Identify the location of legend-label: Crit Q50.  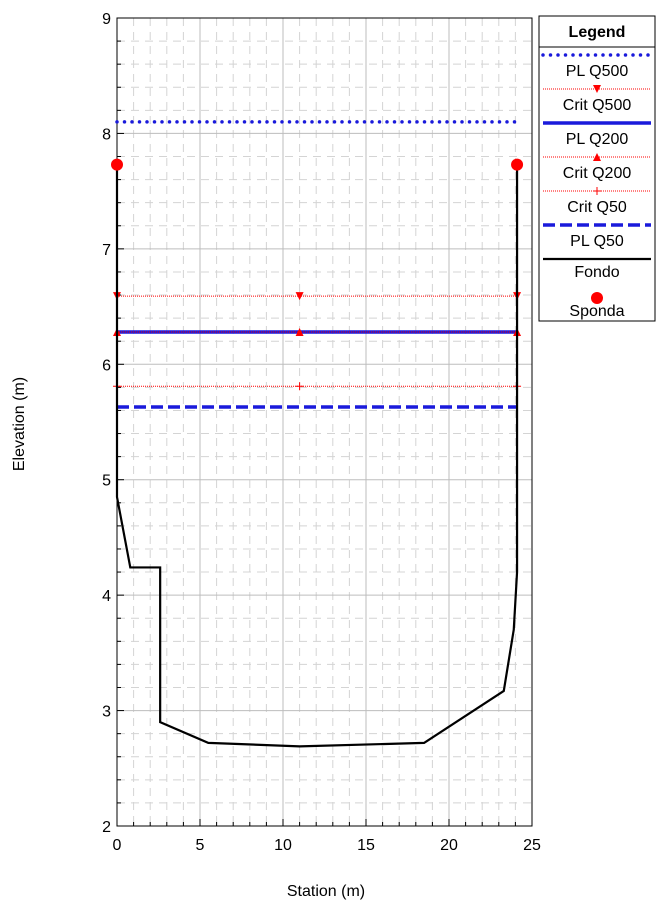
(597, 207).